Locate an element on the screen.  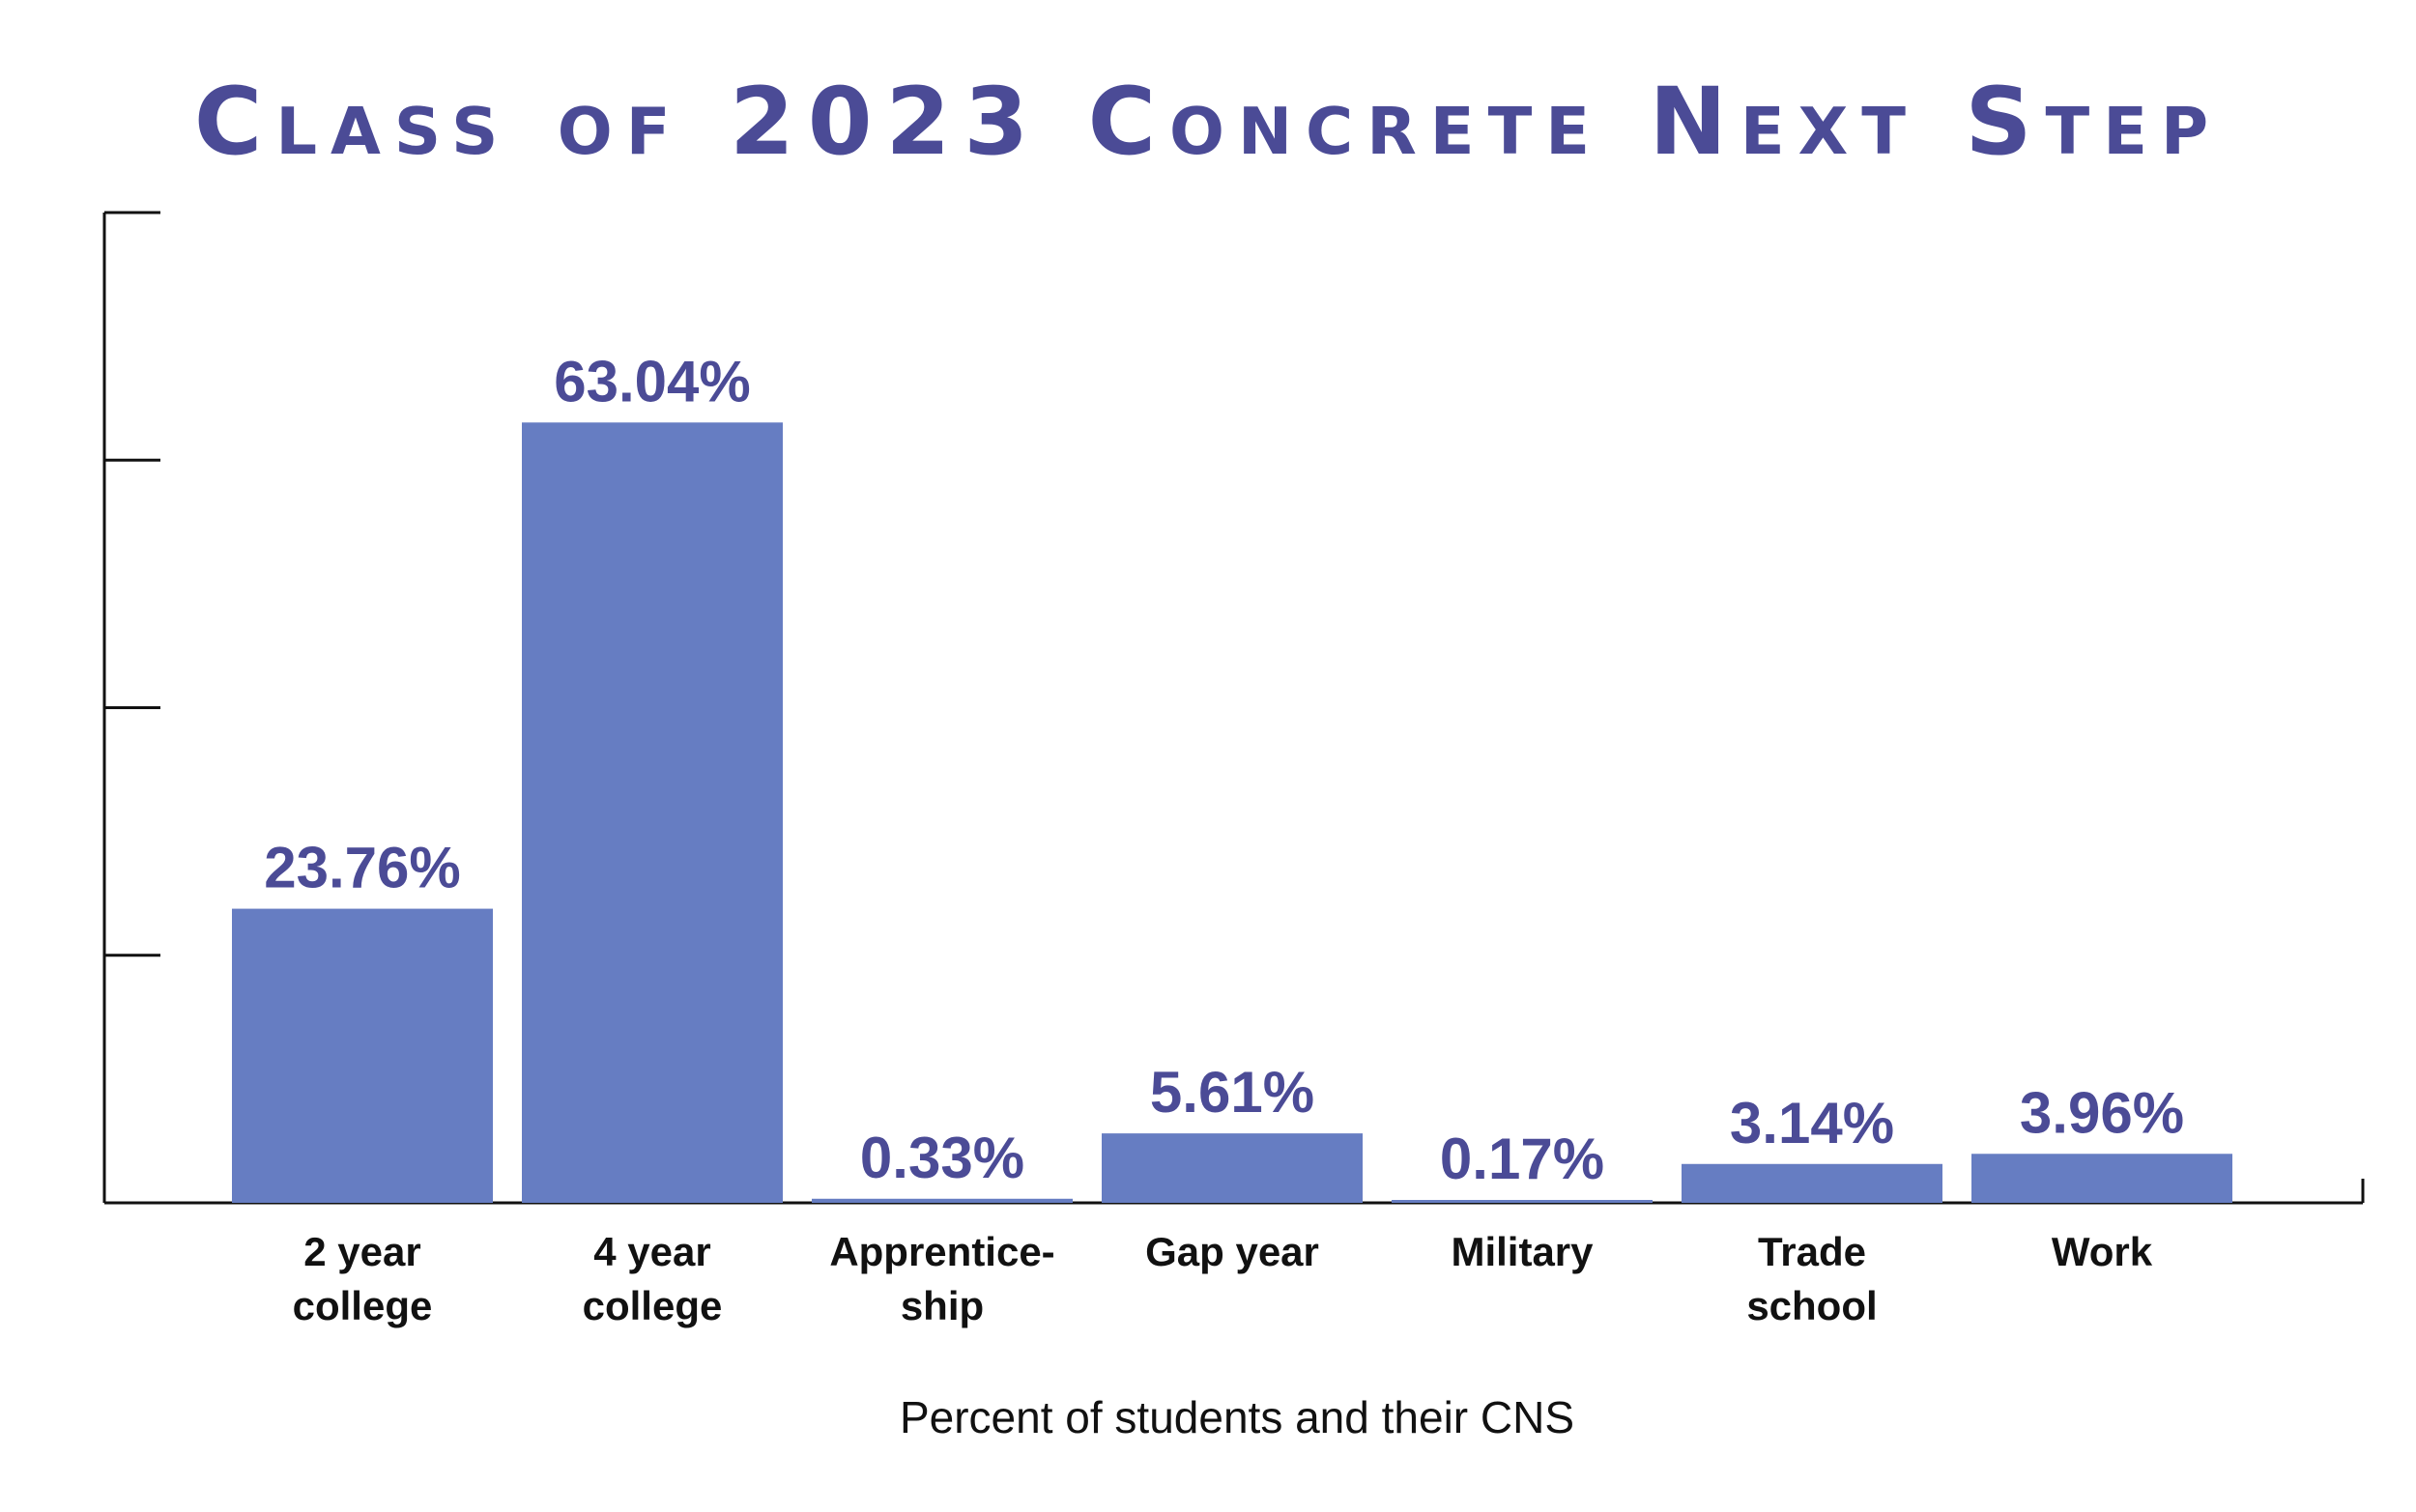
data-label: 3.14% is located at coordinates (1812, 1123).